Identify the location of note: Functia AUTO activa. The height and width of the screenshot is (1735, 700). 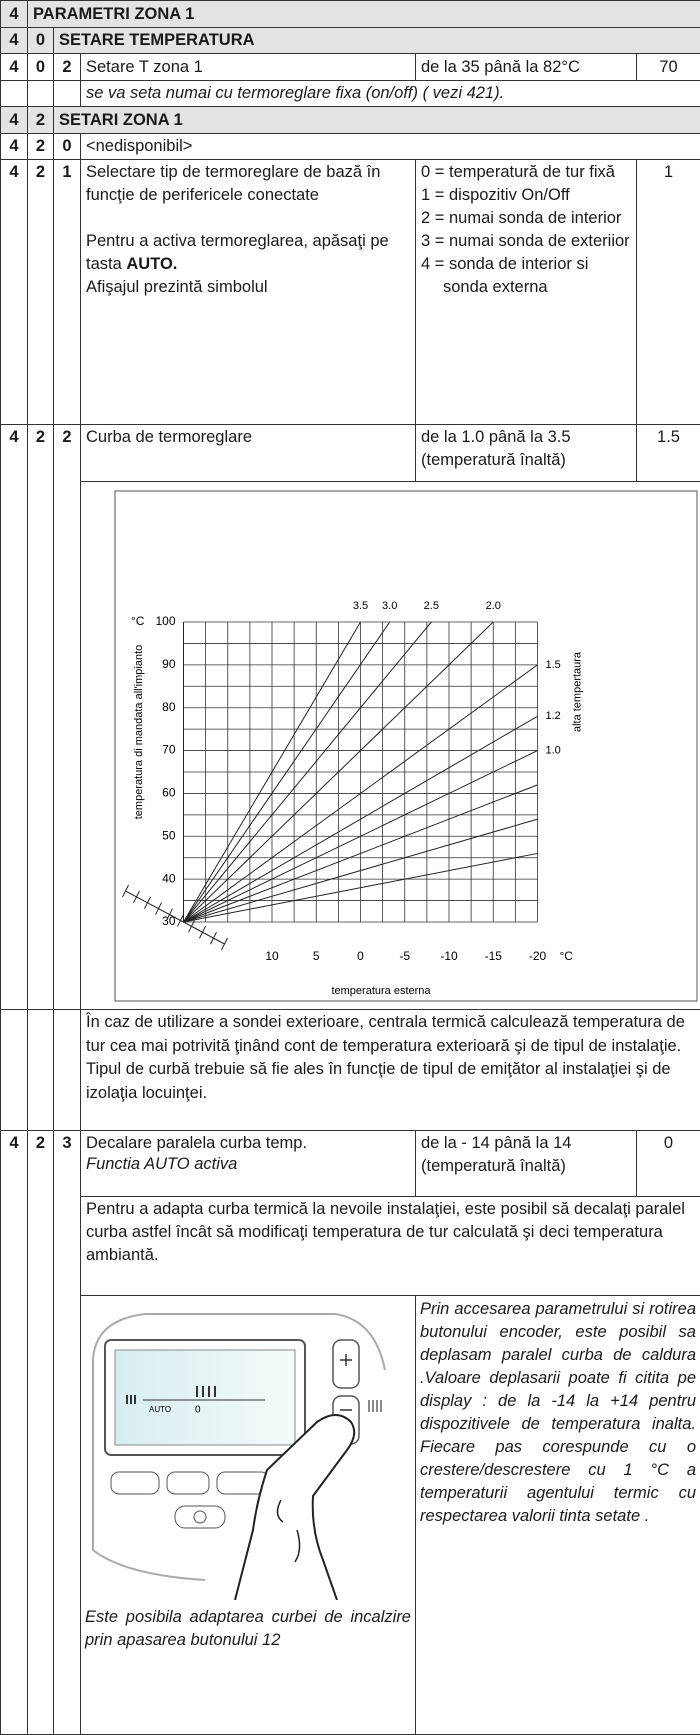
(162, 1164).